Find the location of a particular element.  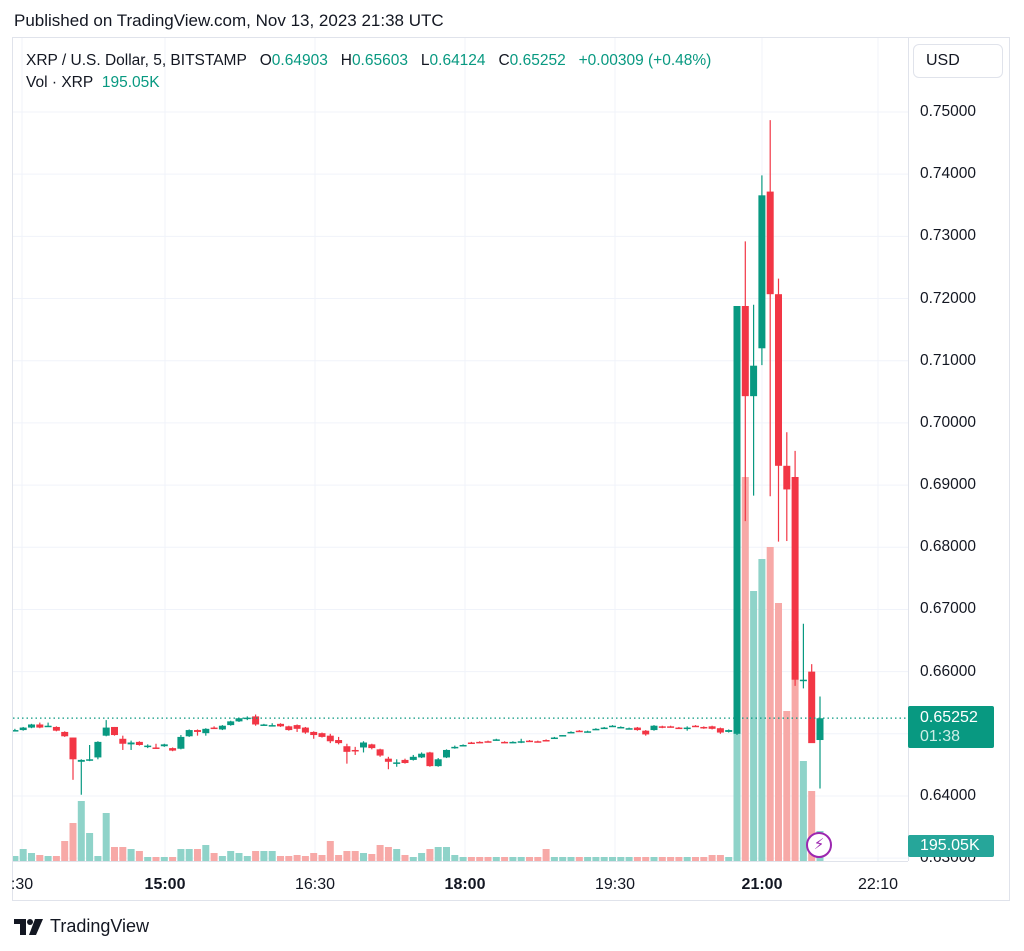

time-tick-label: 15:00 is located at coordinates (165, 884).